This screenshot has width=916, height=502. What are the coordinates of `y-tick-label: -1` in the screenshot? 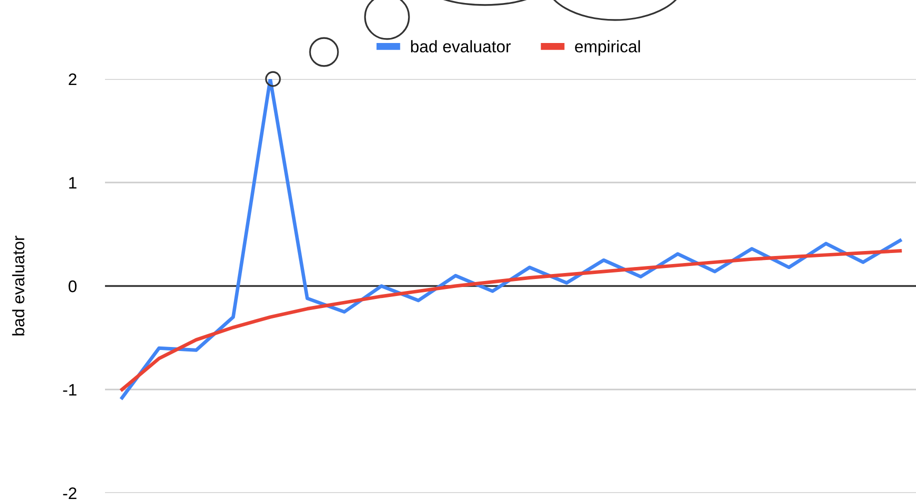 It's located at (69, 390).